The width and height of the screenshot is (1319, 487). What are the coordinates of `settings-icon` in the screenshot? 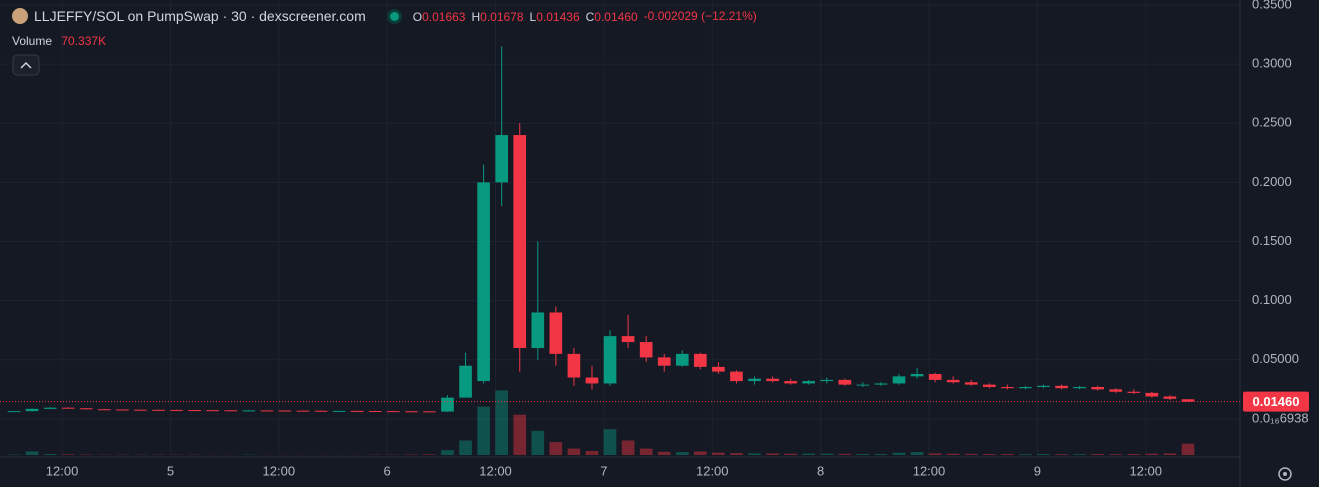 It's located at (1285, 474).